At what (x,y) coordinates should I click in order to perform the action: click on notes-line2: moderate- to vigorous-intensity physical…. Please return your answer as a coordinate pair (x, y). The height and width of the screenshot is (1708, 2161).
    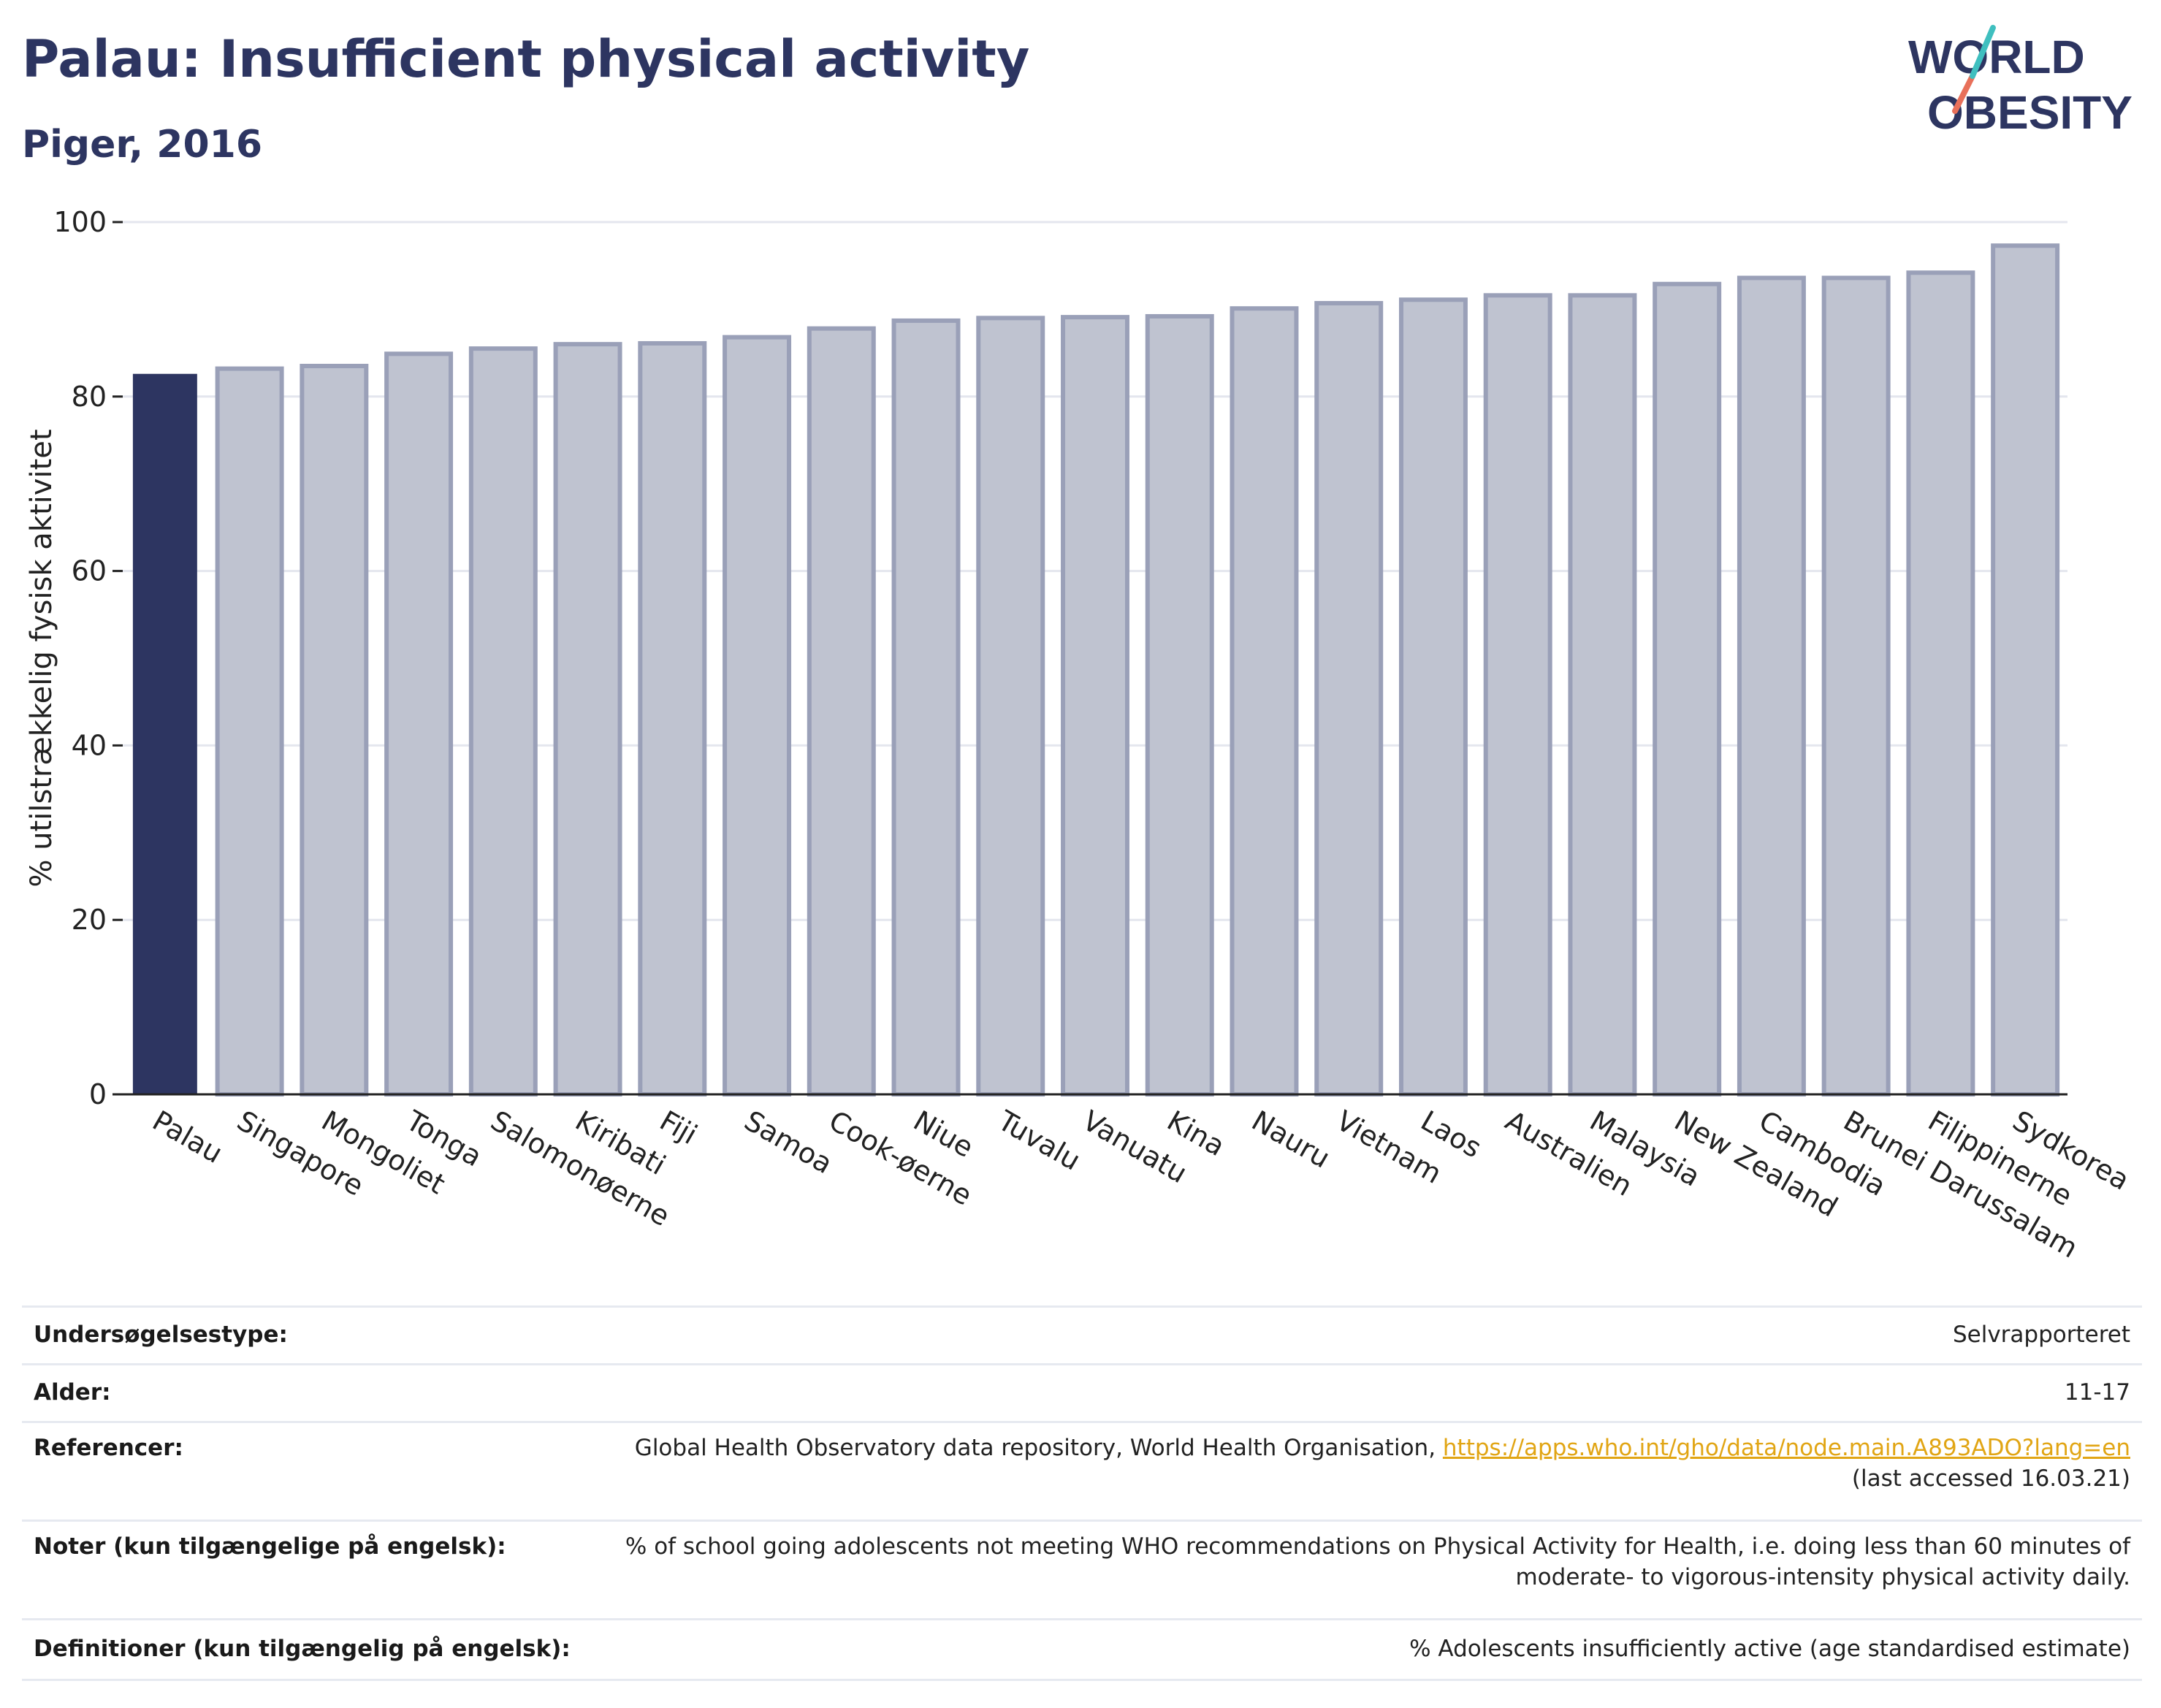
    Looking at the image, I should click on (1822, 1577).